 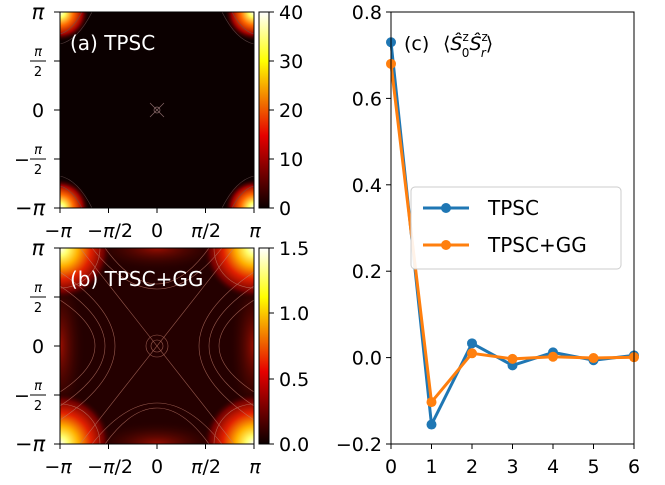 I want to click on panel-b-label: (b) TPSC+GG, so click(x=136, y=279).